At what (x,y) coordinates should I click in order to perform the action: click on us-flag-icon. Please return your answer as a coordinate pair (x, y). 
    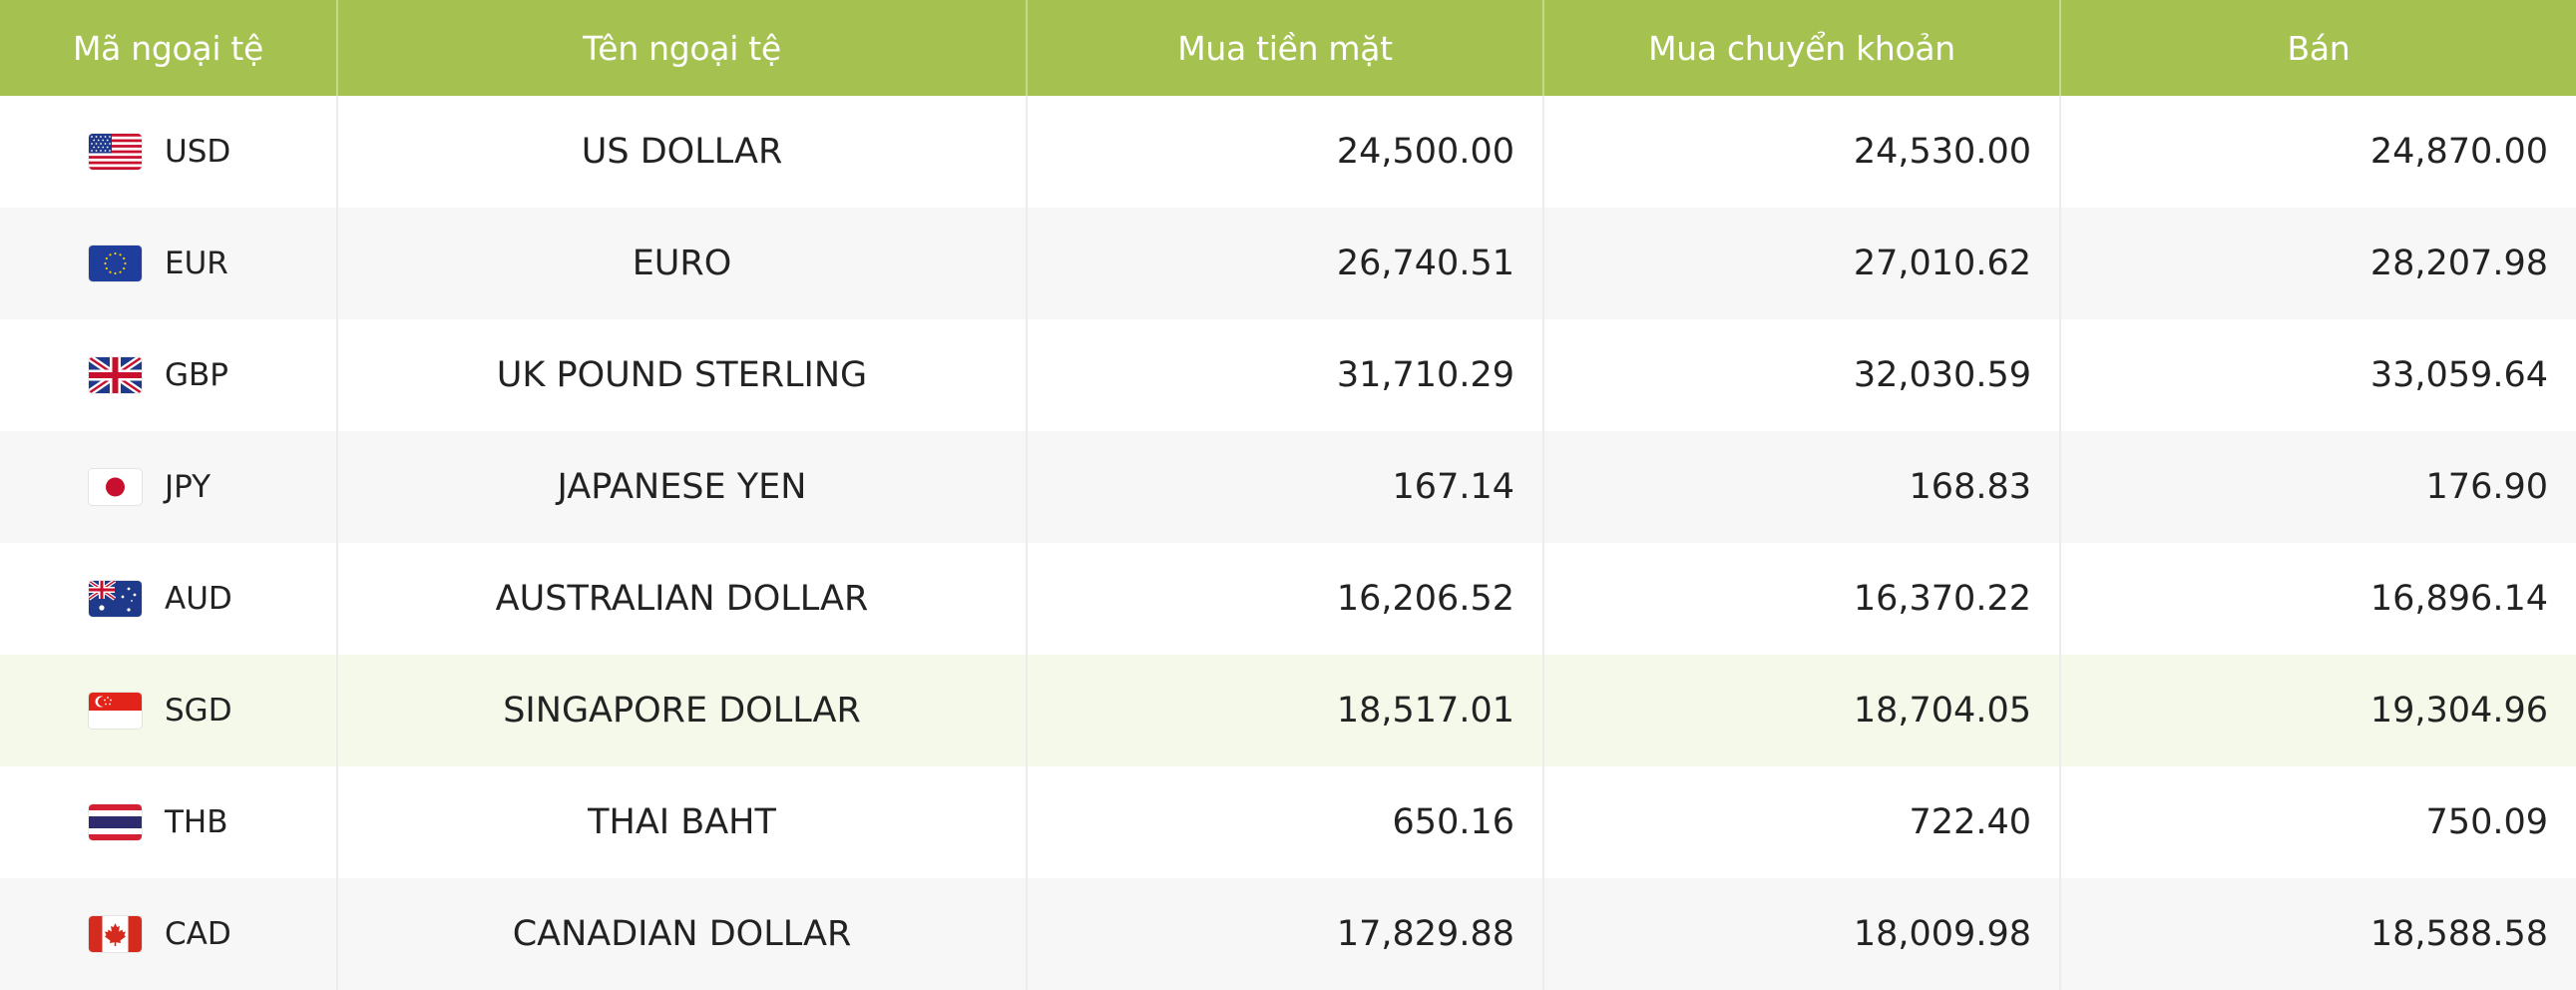
    Looking at the image, I should click on (115, 152).